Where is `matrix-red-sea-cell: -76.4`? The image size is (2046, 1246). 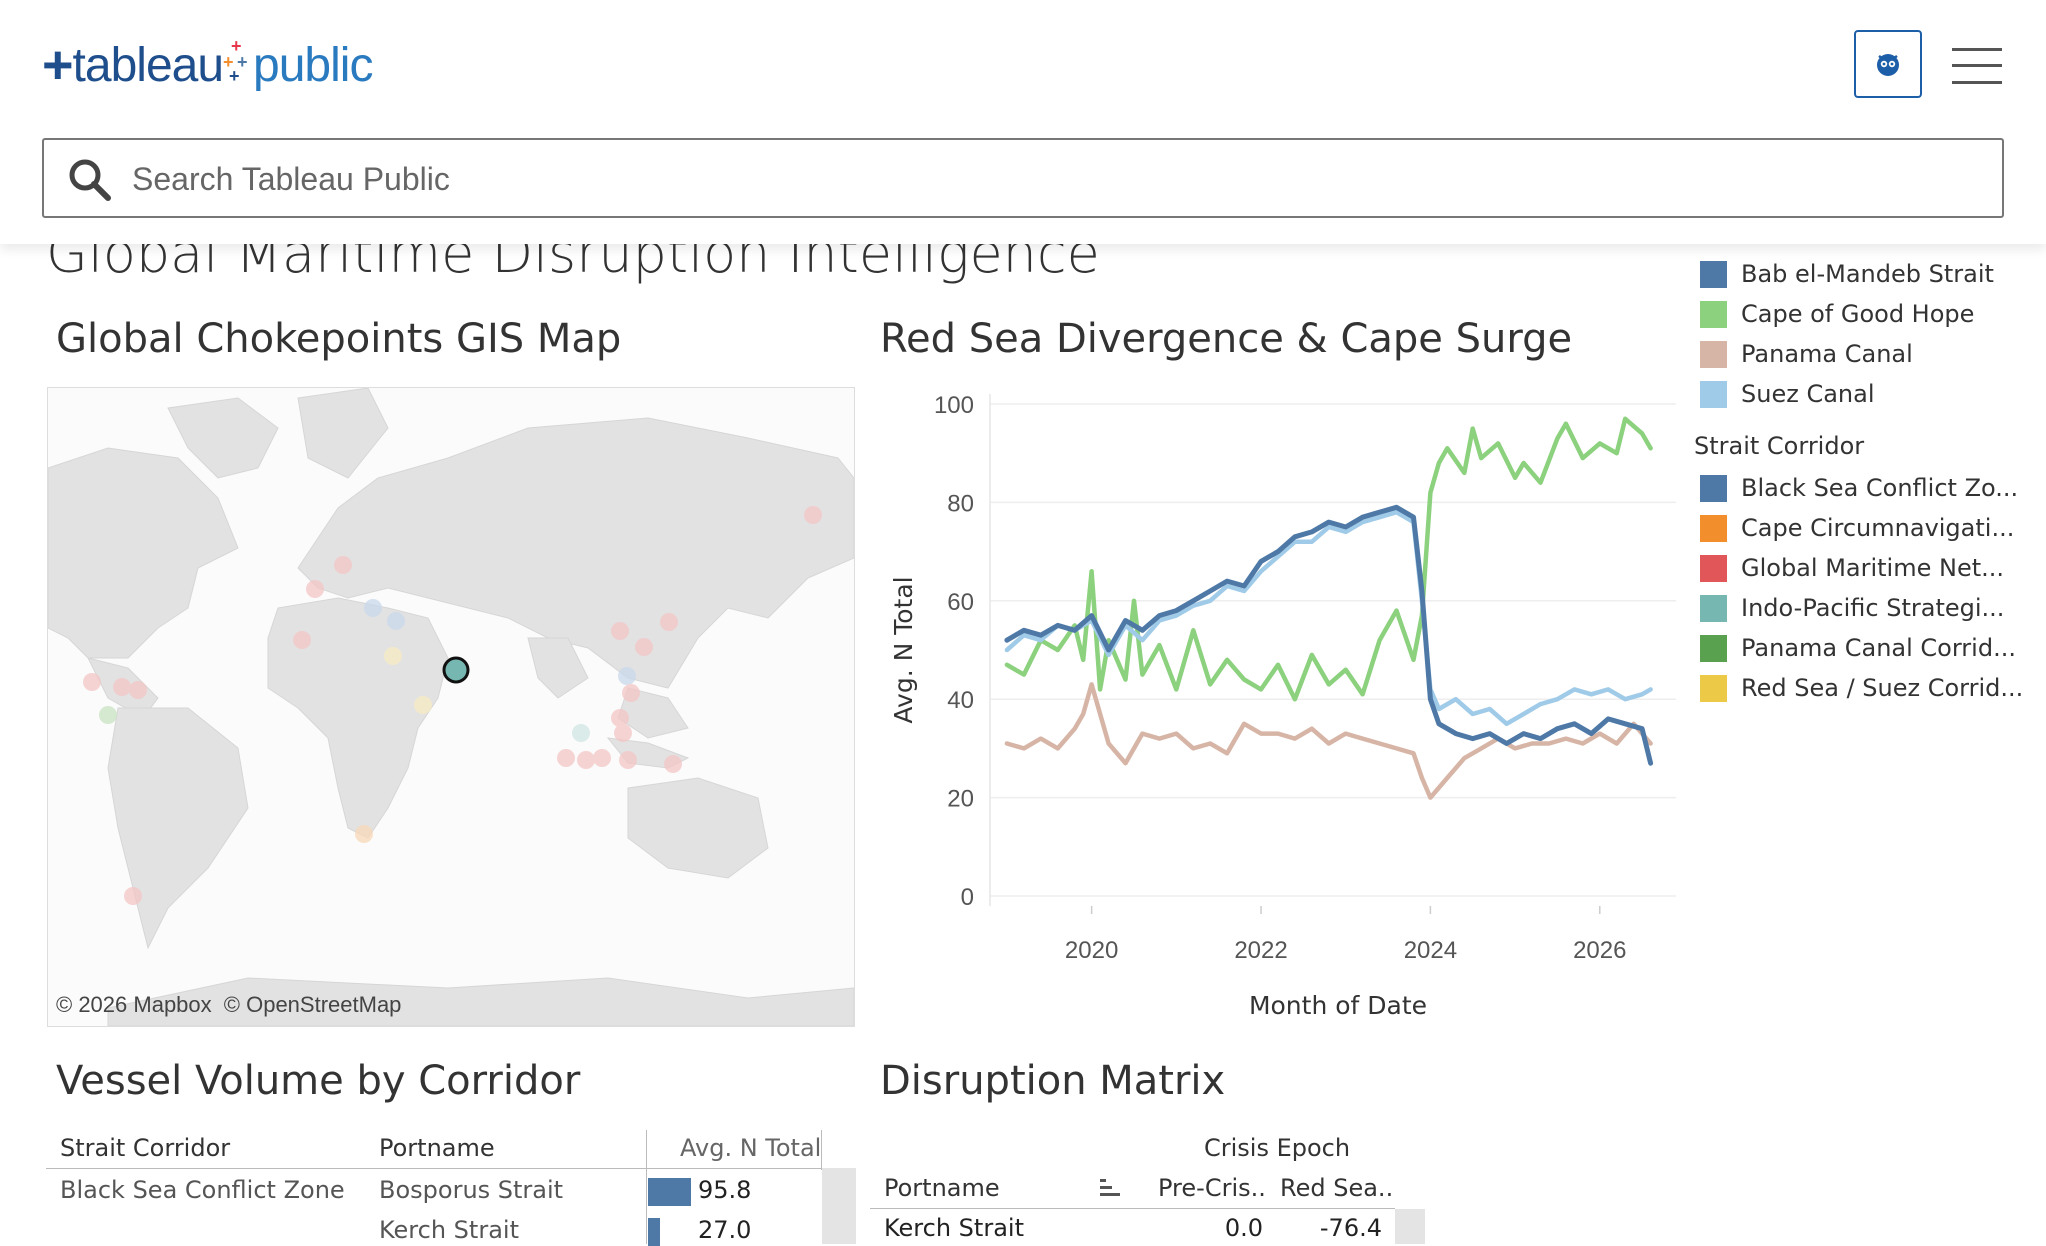 matrix-red-sea-cell: -76.4 is located at coordinates (1350, 1228).